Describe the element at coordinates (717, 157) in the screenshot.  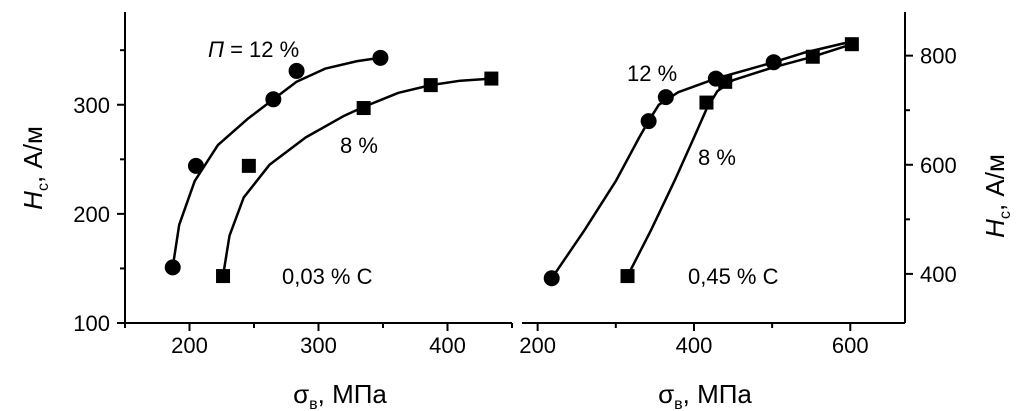
I see `right-annotation-p8: 8 %` at that location.